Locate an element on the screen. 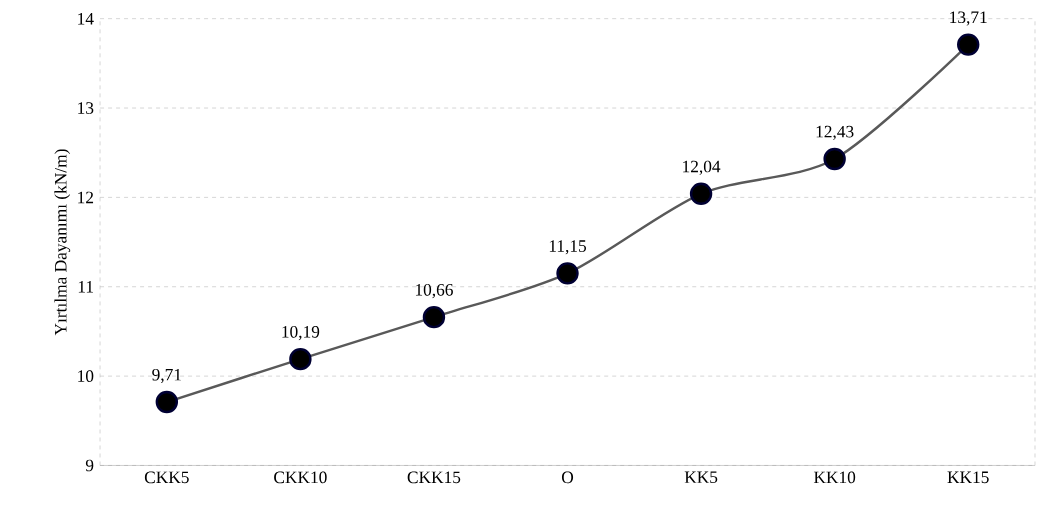 The image size is (1059, 513). data-label: 10,66 is located at coordinates (434, 290).